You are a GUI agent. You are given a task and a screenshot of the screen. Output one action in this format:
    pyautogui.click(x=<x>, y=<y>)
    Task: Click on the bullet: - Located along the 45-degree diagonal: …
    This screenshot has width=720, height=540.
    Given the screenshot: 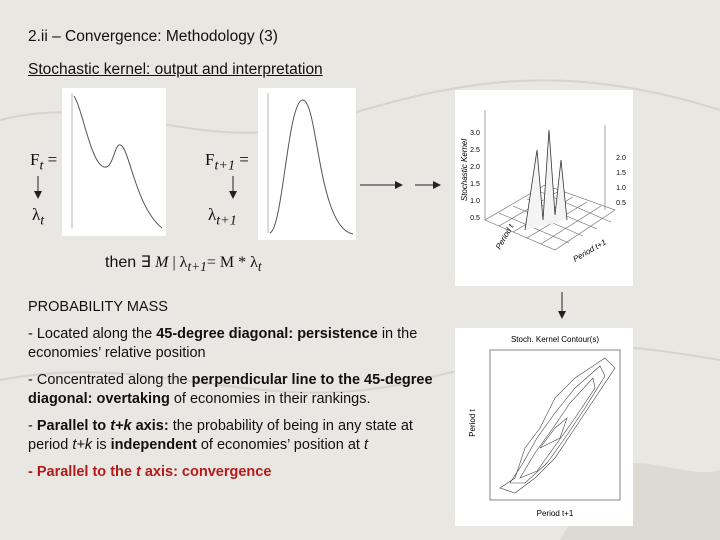 What is the action you would take?
    pyautogui.click(x=233, y=344)
    